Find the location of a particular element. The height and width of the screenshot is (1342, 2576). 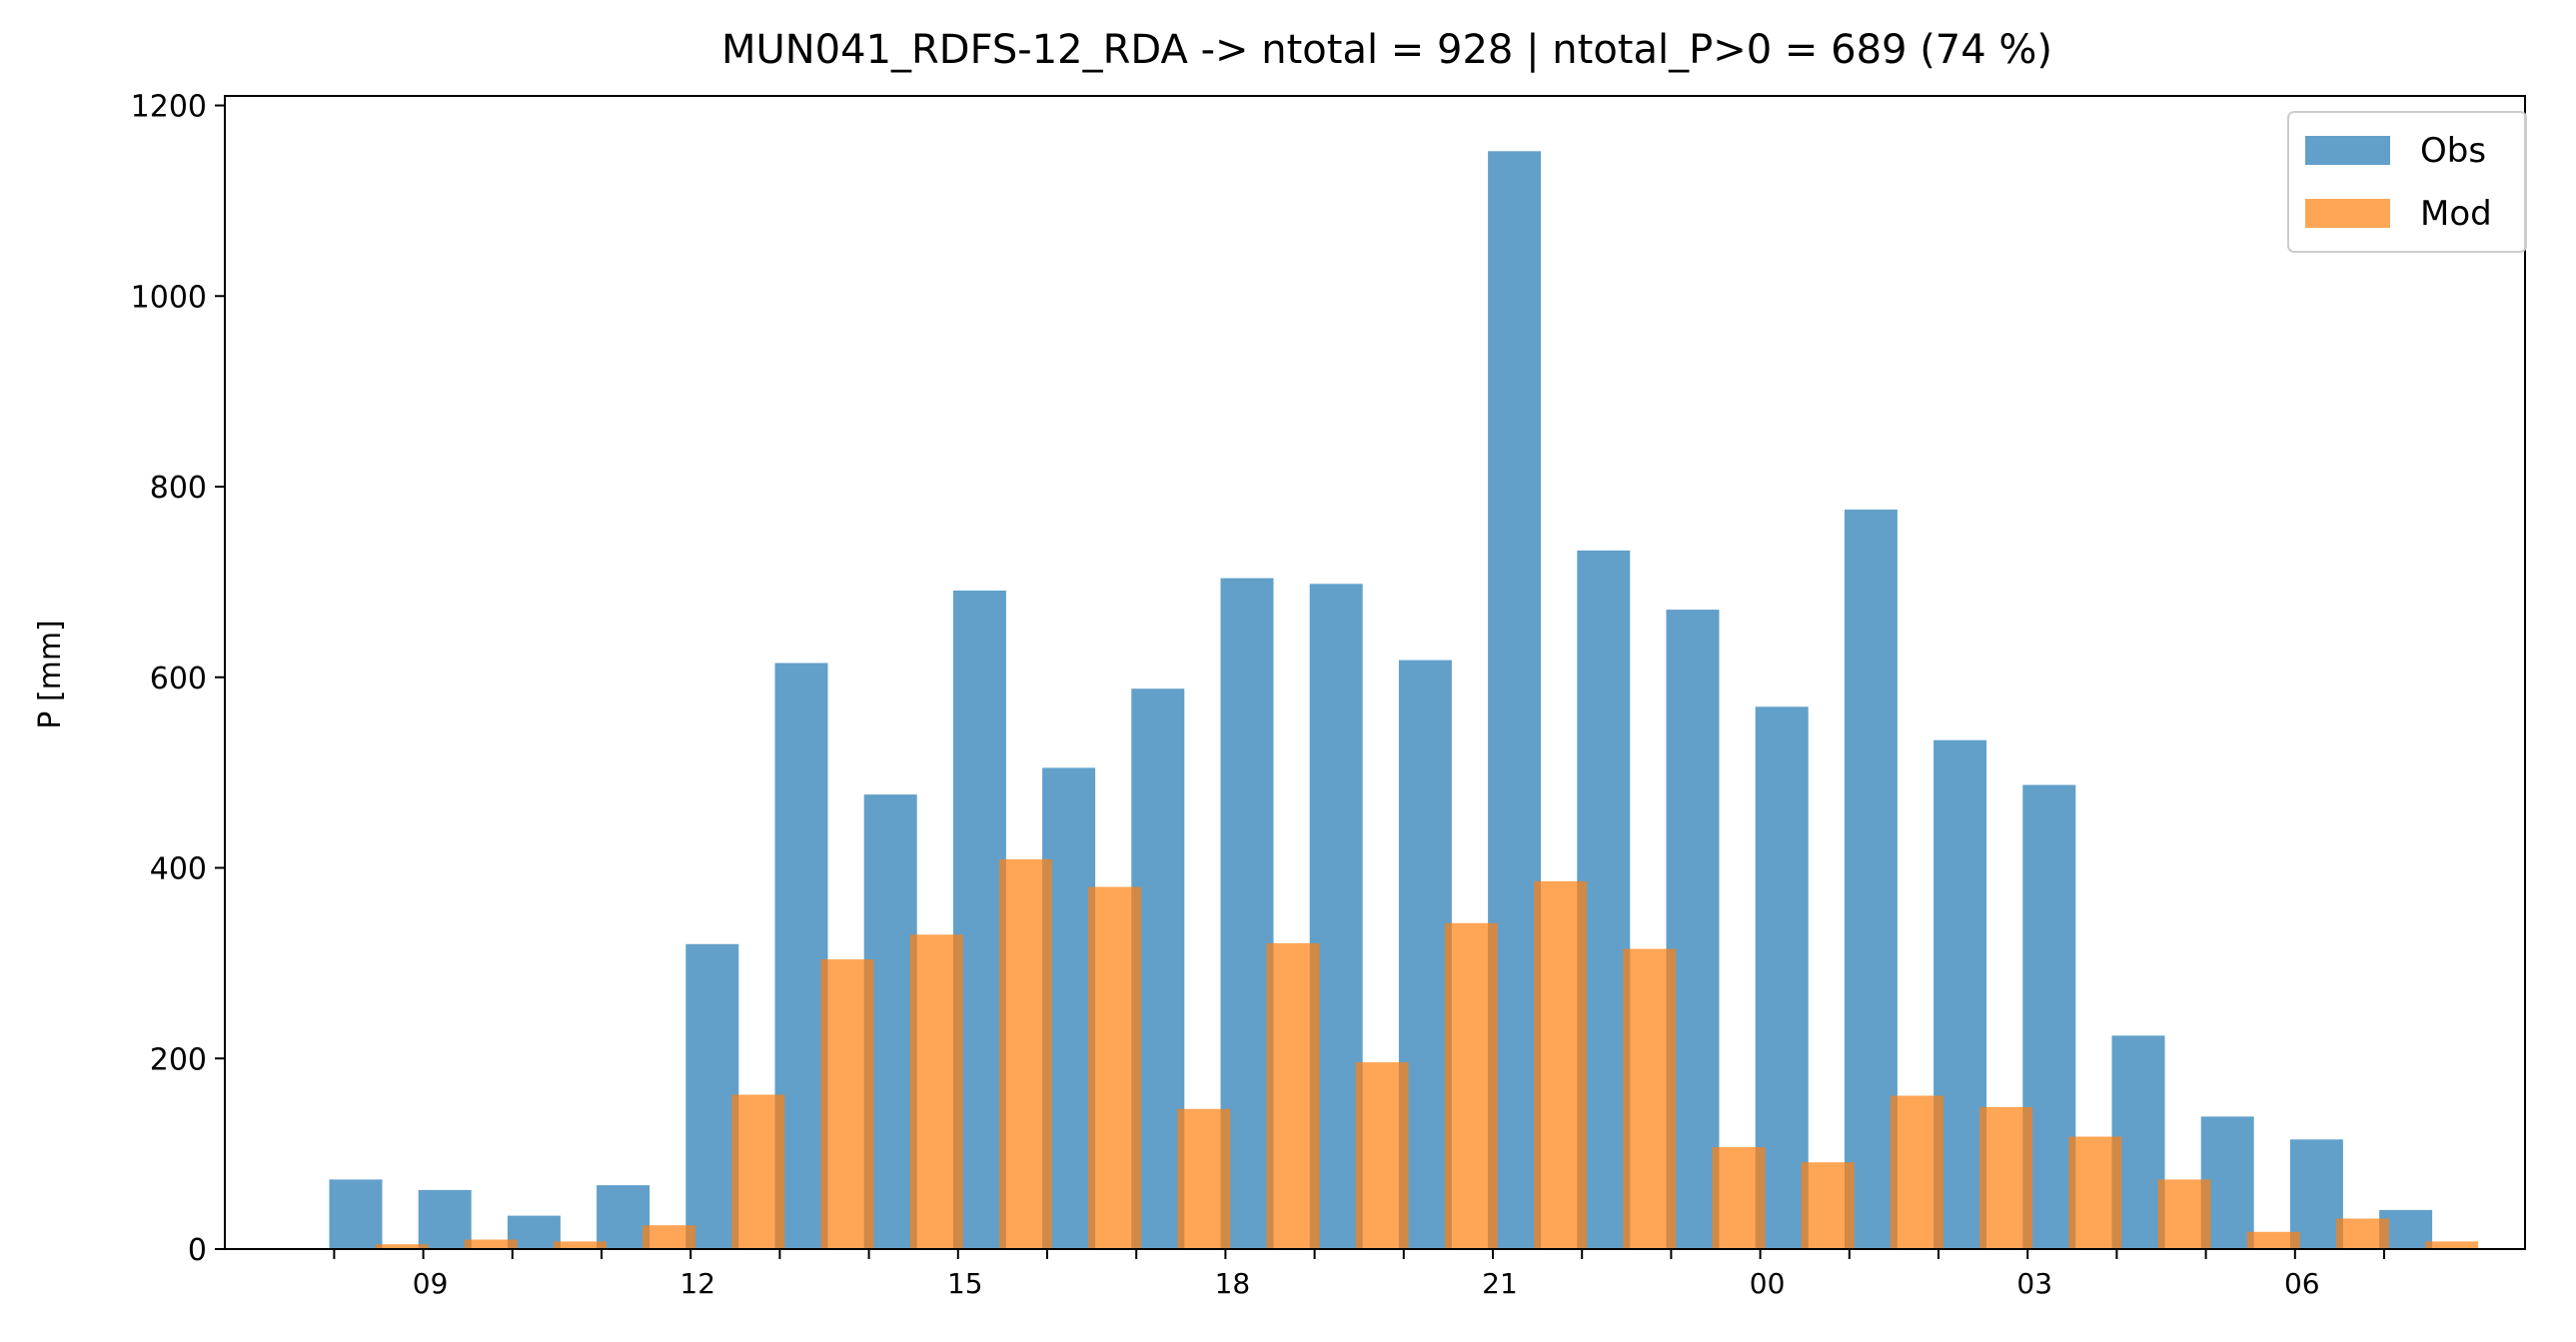

legend-label-mod: Mod is located at coordinates (2456, 214).